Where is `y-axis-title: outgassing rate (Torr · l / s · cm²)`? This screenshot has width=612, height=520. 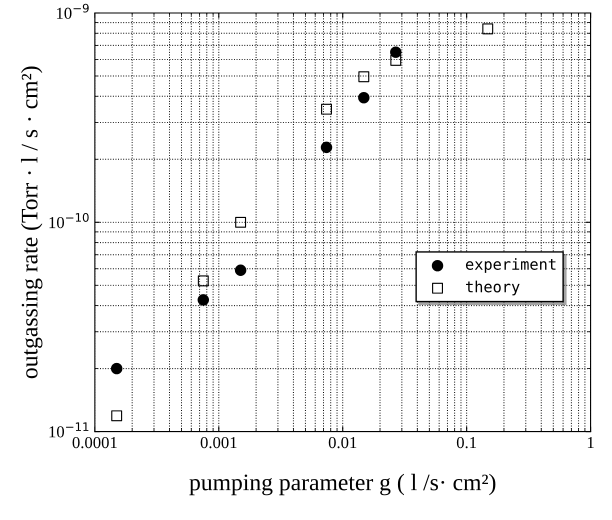
y-axis-title: outgassing rate (Torr · l / s · cm²) is located at coordinates (31, 222).